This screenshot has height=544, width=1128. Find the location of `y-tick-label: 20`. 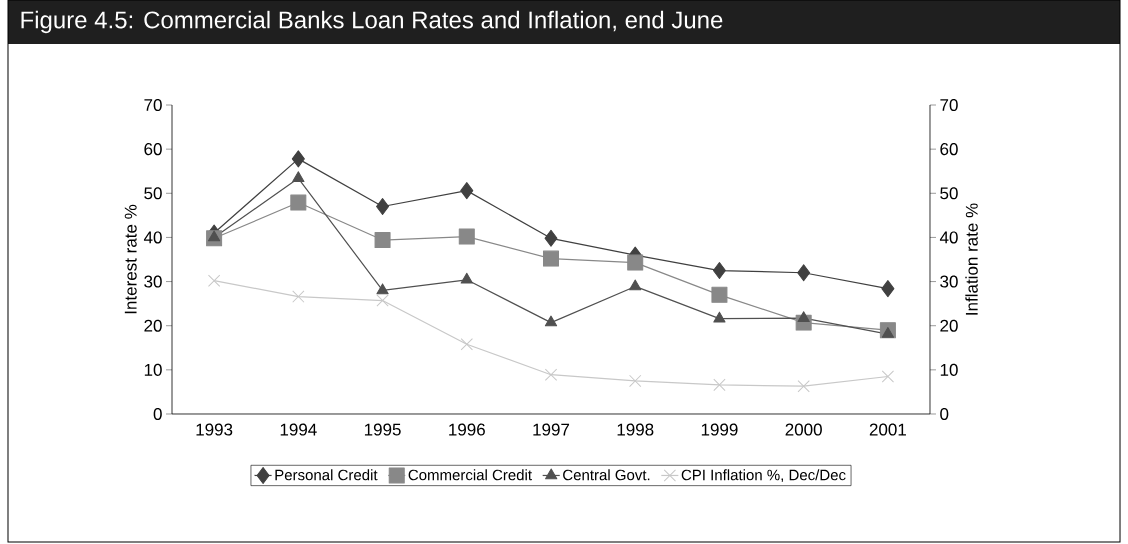

y-tick-label: 20 is located at coordinates (153, 325).